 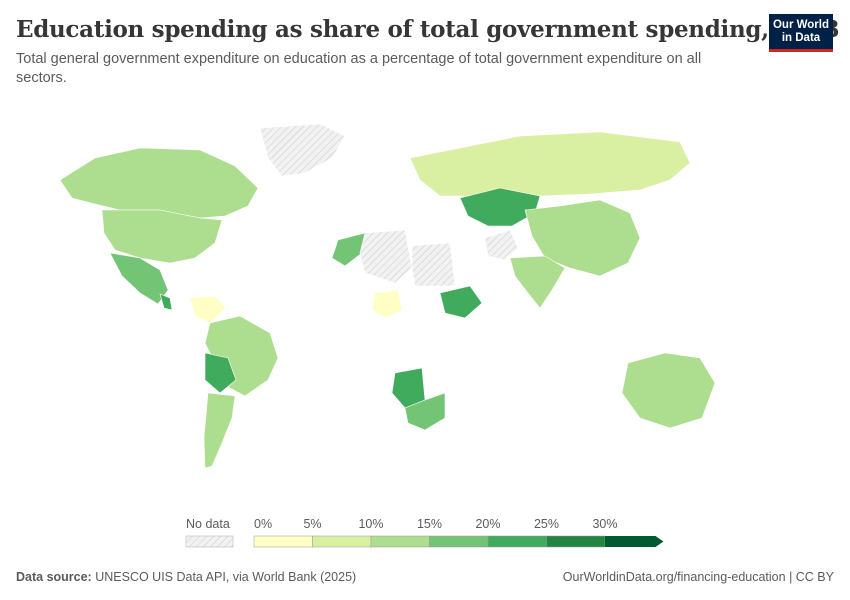 I want to click on region-algeria: Algeria, so click(x=386, y=256).